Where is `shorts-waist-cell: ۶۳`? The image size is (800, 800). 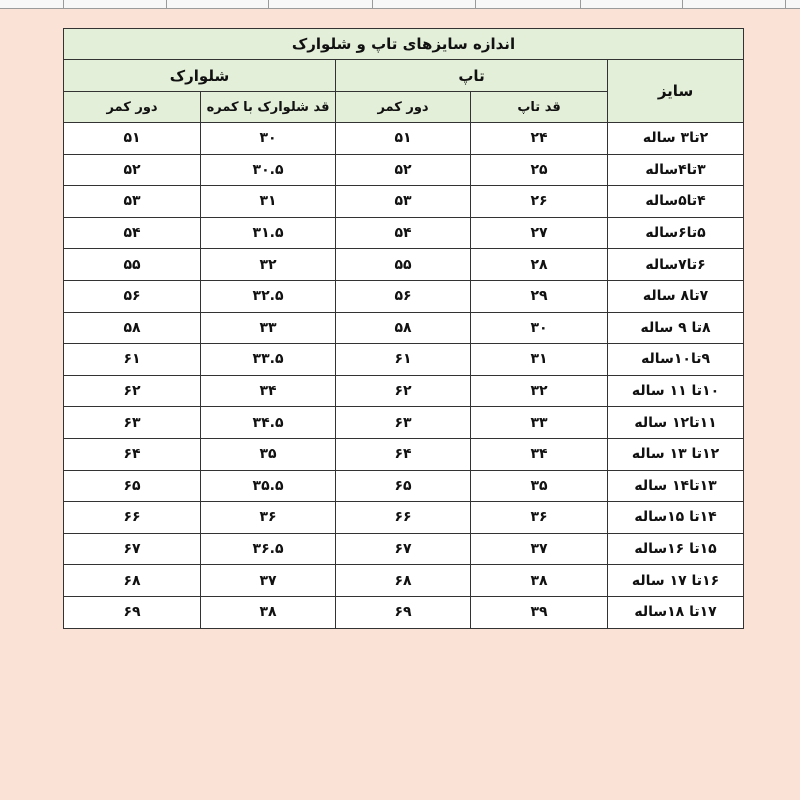 shorts-waist-cell: ۶۳ is located at coordinates (132, 422).